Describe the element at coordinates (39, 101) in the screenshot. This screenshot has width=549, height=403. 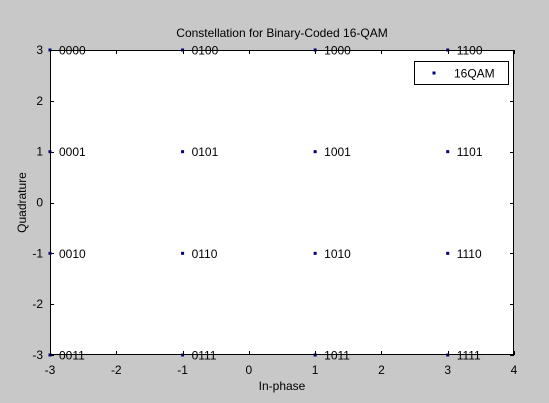
I see `y-tick-label: 2` at that location.